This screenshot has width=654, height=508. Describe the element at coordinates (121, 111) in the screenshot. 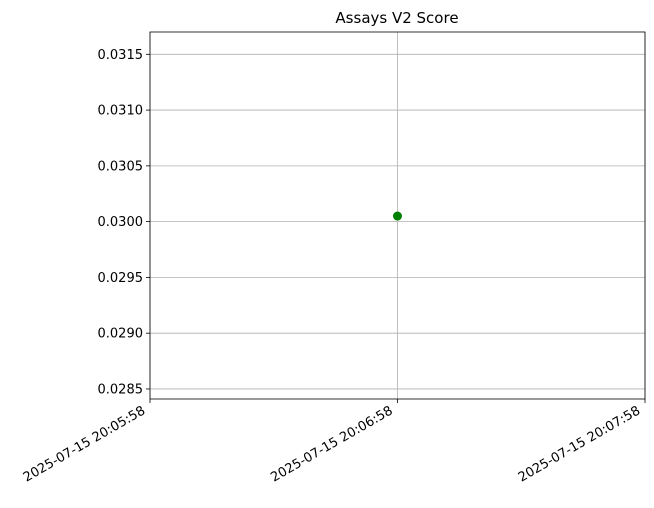

I see `y-tick-label: 0.0310` at that location.